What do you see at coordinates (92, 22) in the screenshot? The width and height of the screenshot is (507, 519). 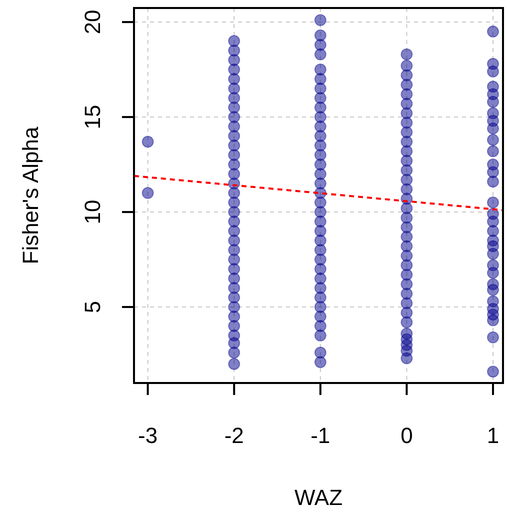 I see `y-tick-label: 20` at bounding box center [92, 22].